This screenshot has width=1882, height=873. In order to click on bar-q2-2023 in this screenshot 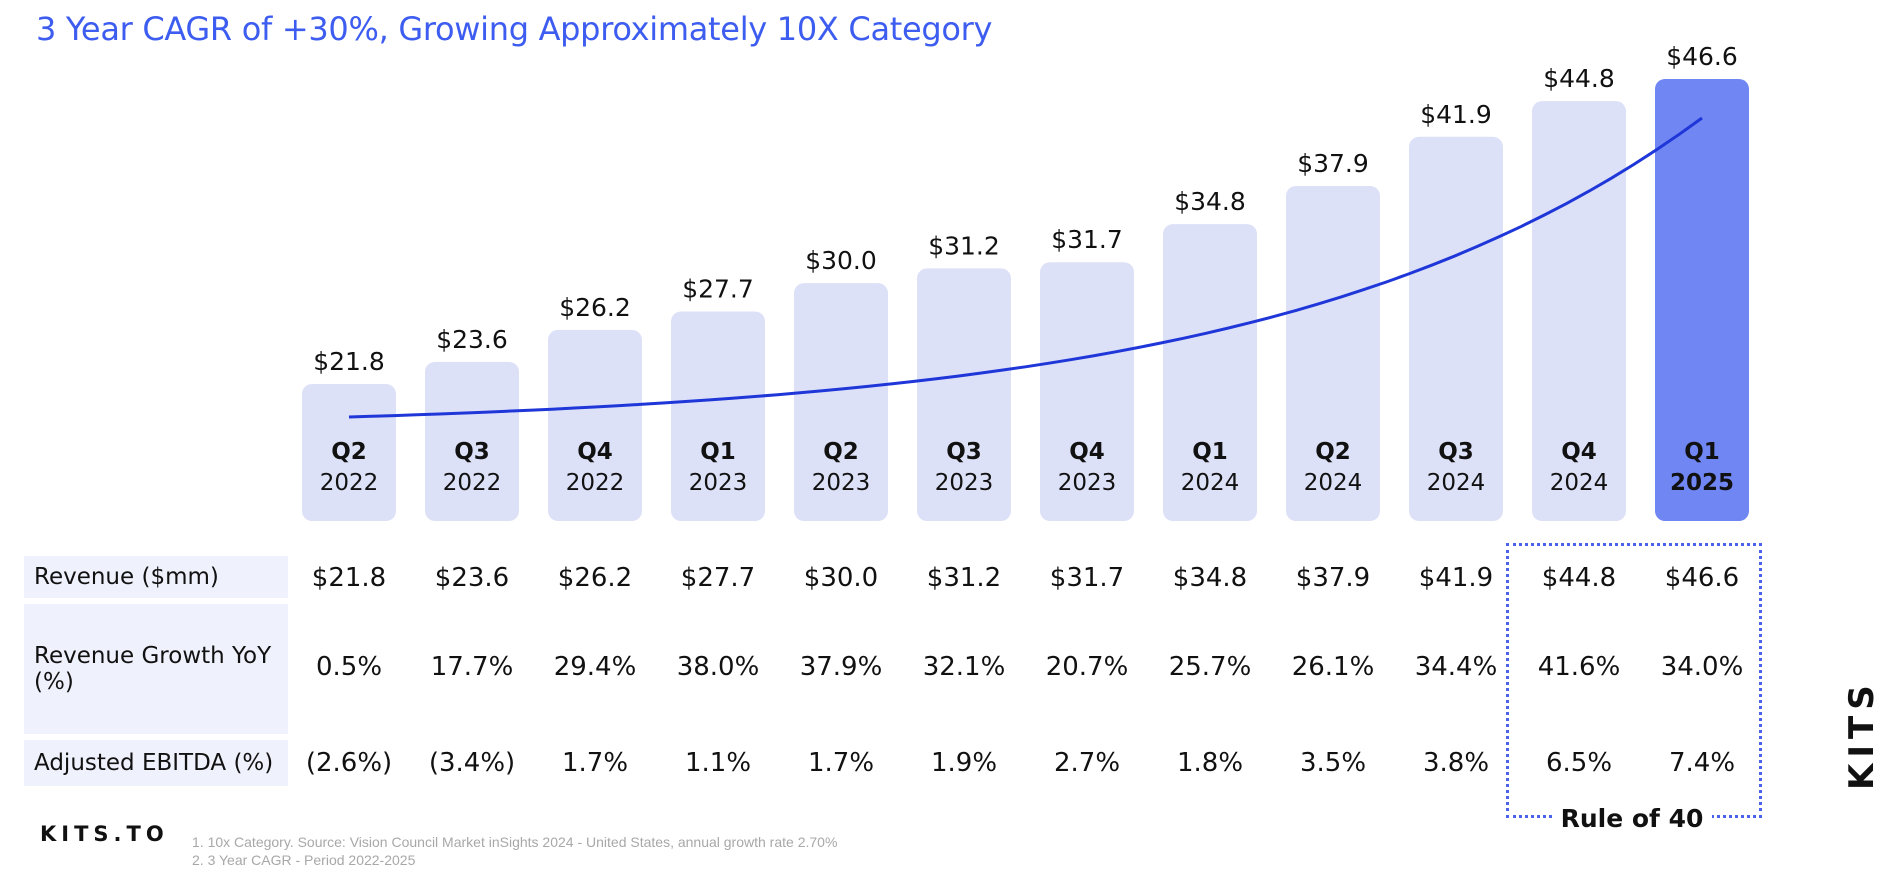, I will do `click(841, 402)`.